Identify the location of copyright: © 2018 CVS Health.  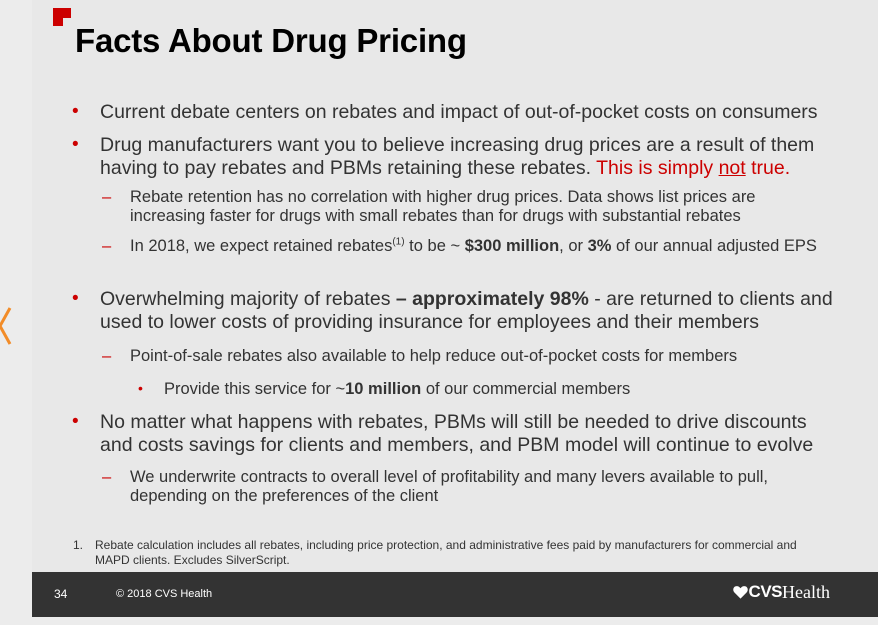
(164, 594).